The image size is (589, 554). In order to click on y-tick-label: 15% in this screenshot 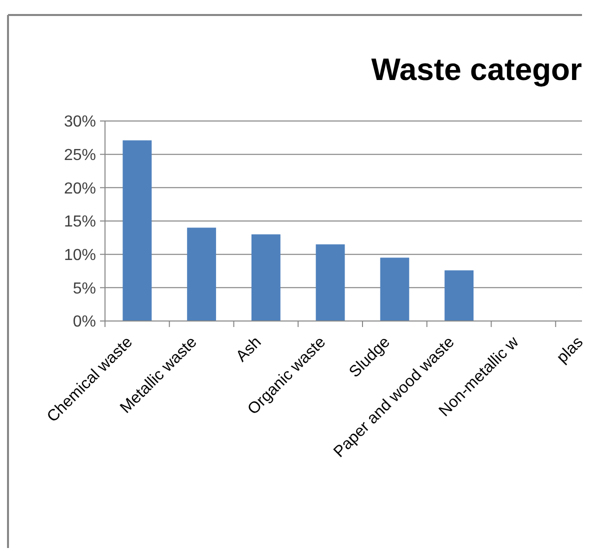, I will do `click(80, 222)`.